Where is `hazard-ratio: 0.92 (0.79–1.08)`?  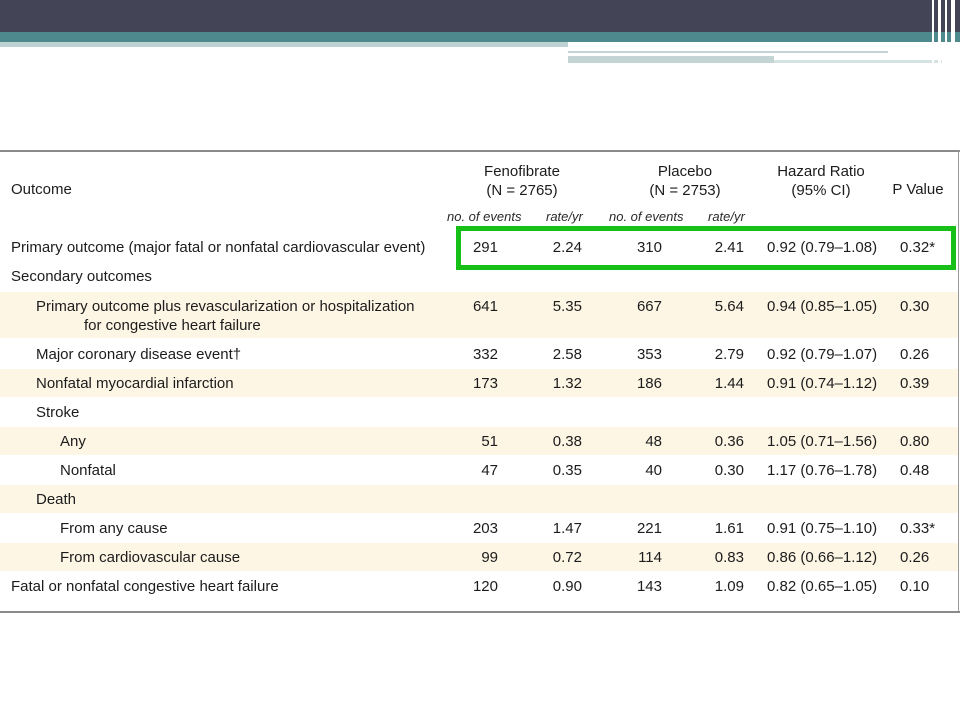 hazard-ratio: 0.92 (0.79–1.08) is located at coordinates (822, 247).